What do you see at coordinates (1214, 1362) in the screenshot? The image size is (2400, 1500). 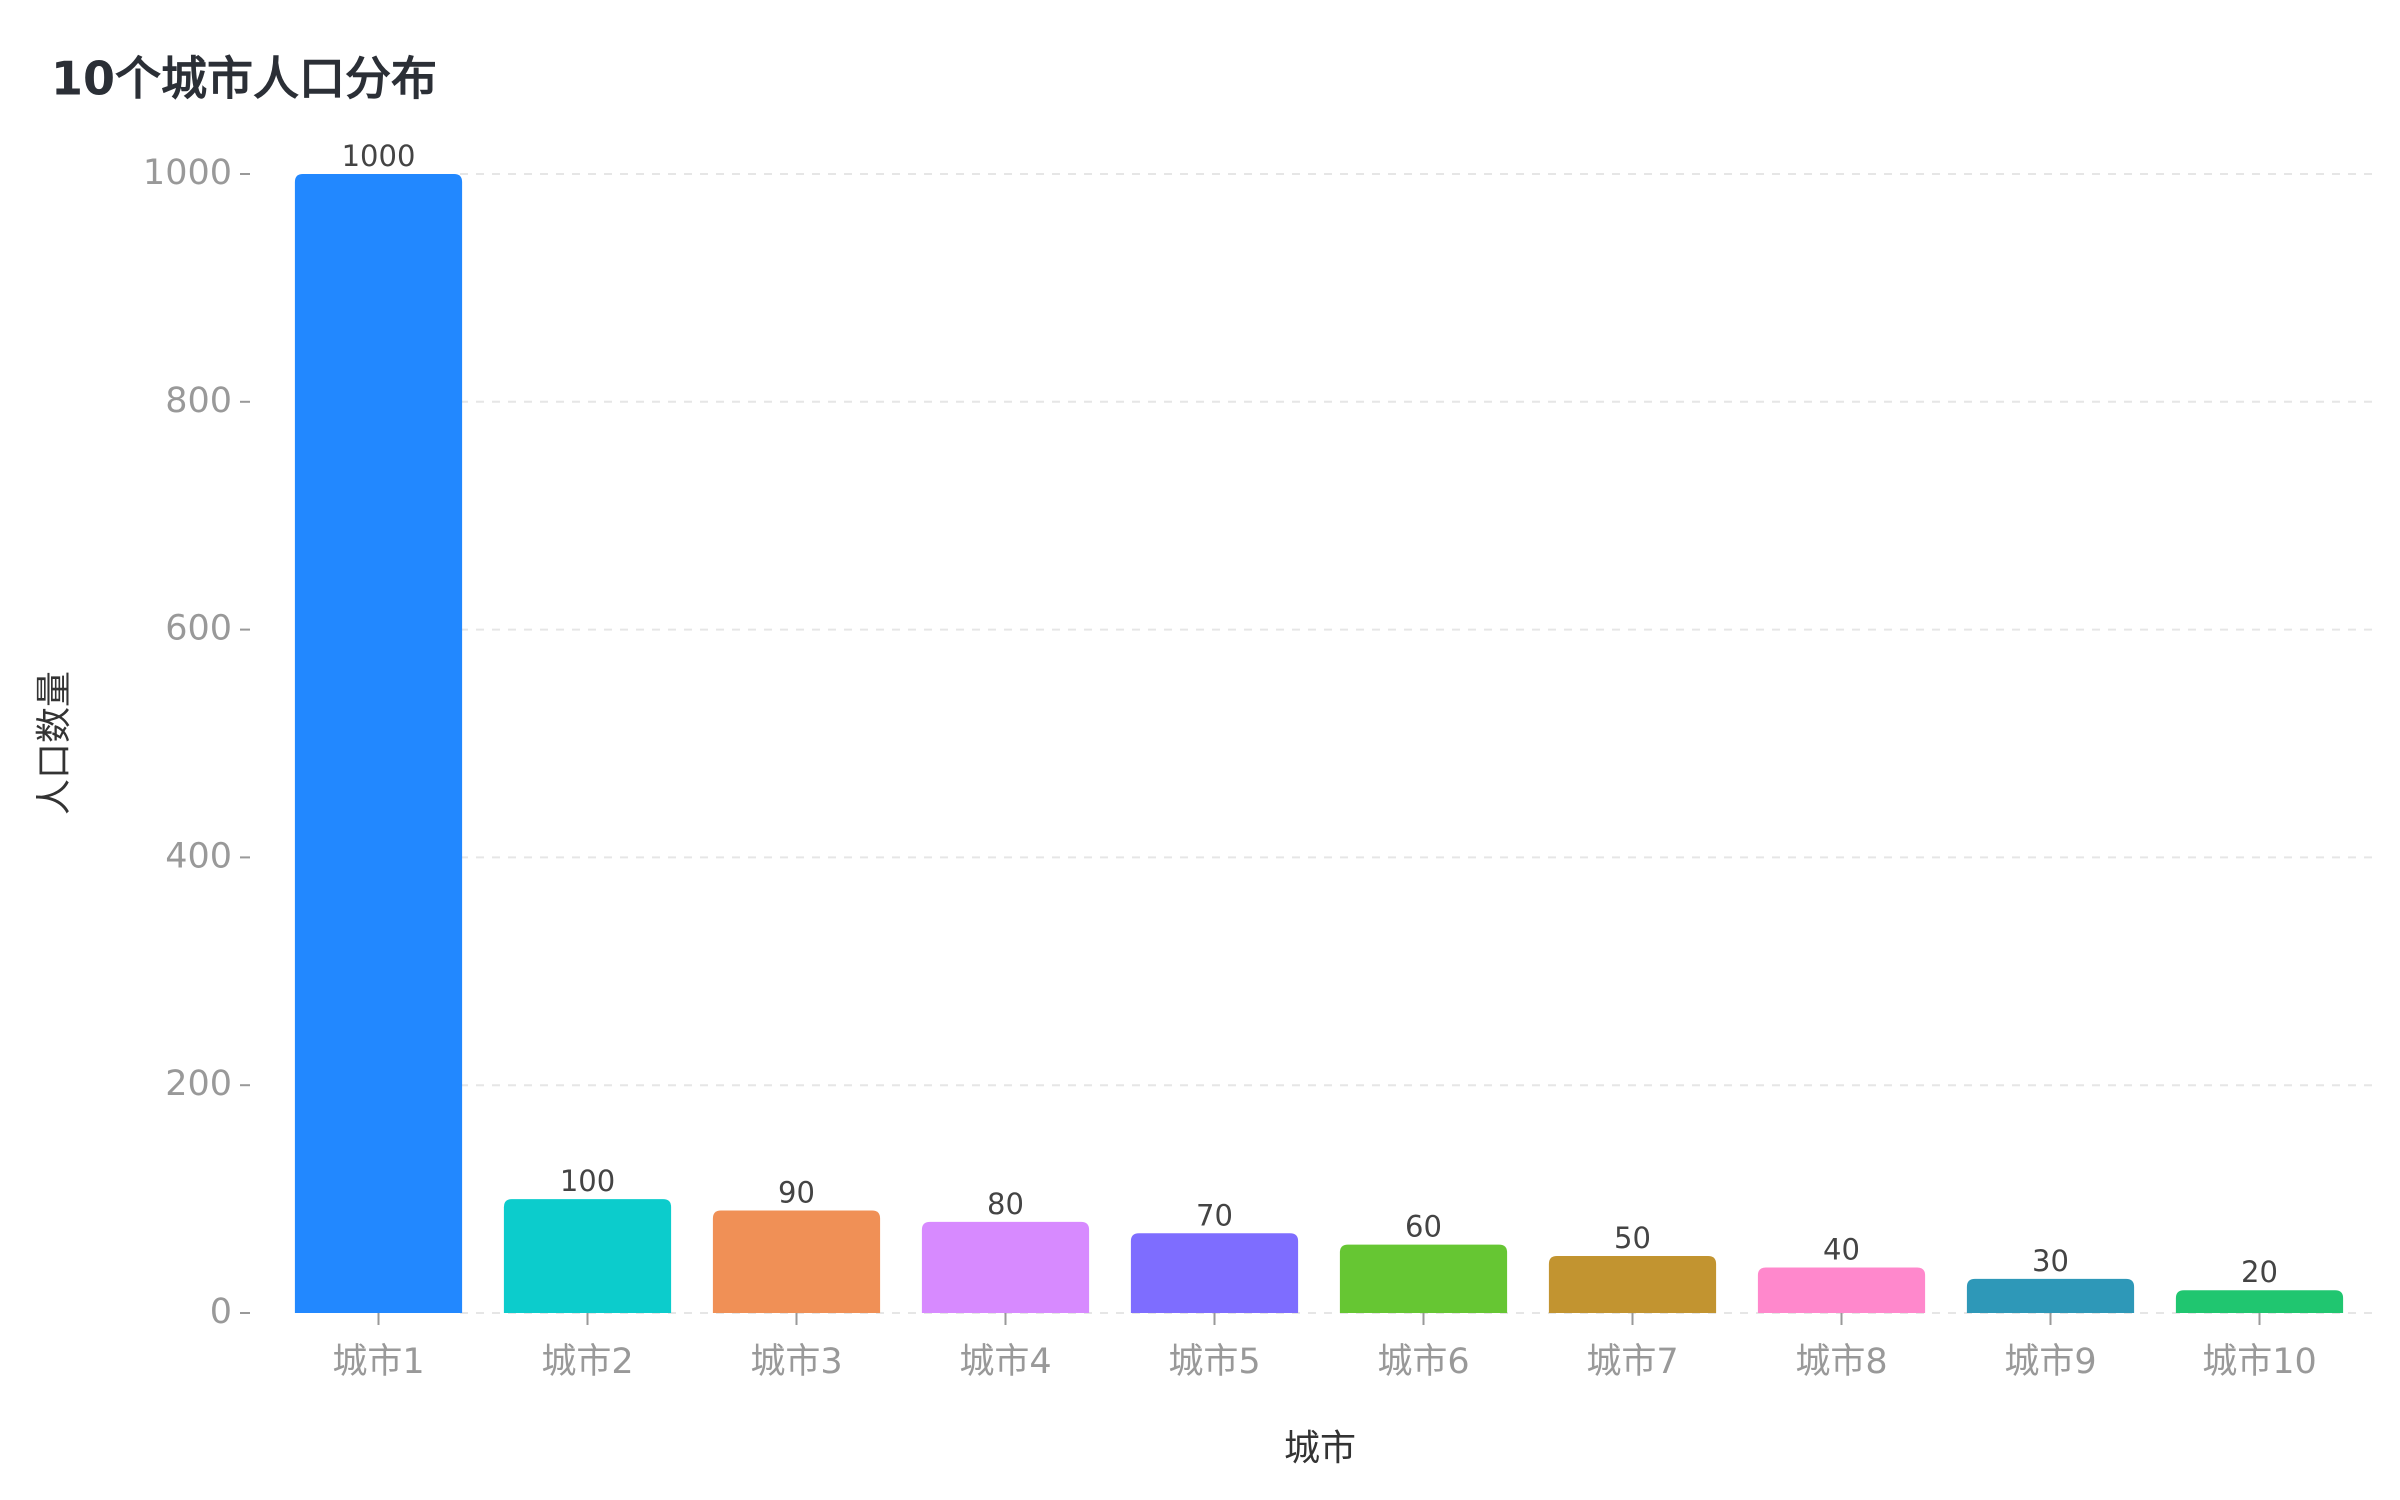 I see `x-tick-label: 城市5` at bounding box center [1214, 1362].